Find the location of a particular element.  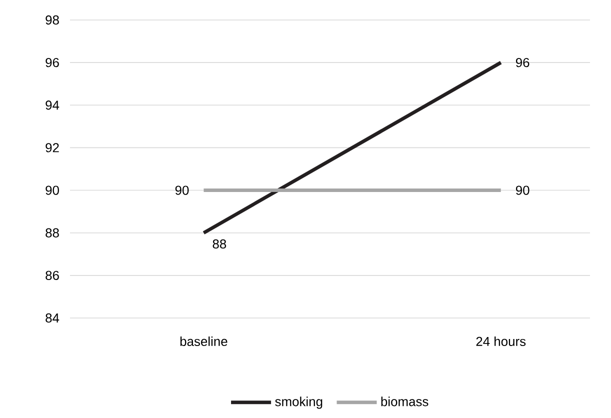

y-tick-label: 96 is located at coordinates (52, 63).